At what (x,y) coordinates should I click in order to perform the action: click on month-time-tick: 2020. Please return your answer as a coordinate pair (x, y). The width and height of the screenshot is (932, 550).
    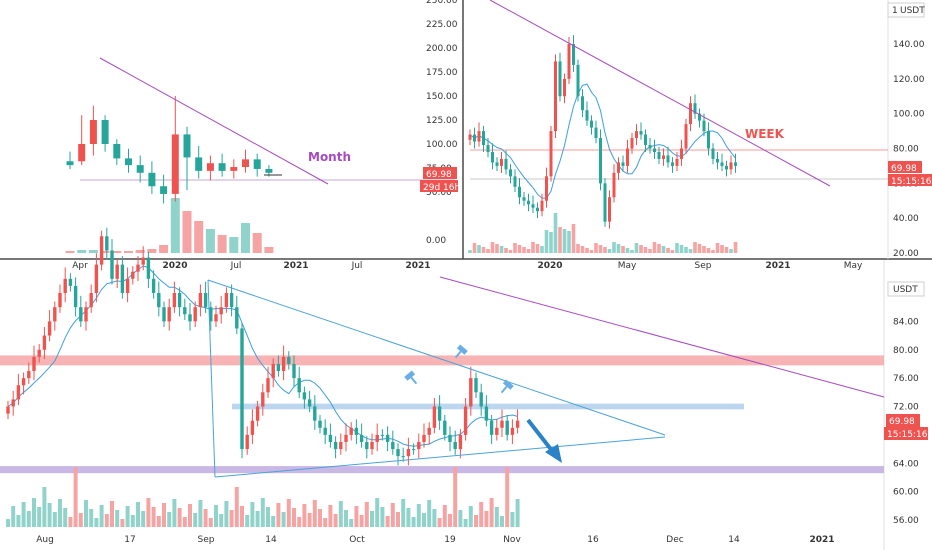
    Looking at the image, I should click on (174, 266).